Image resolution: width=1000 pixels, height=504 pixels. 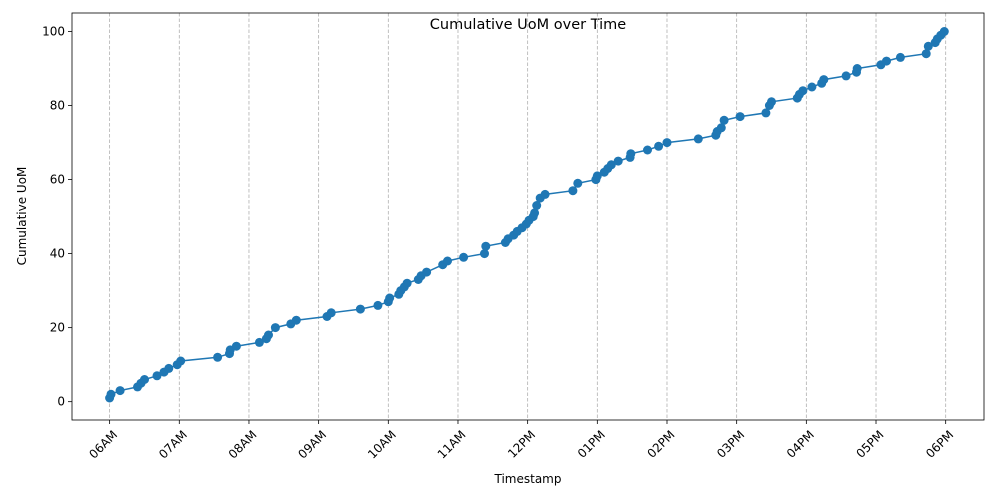 What do you see at coordinates (869, 444) in the screenshot?
I see `x-tick-label: 05PM` at bounding box center [869, 444].